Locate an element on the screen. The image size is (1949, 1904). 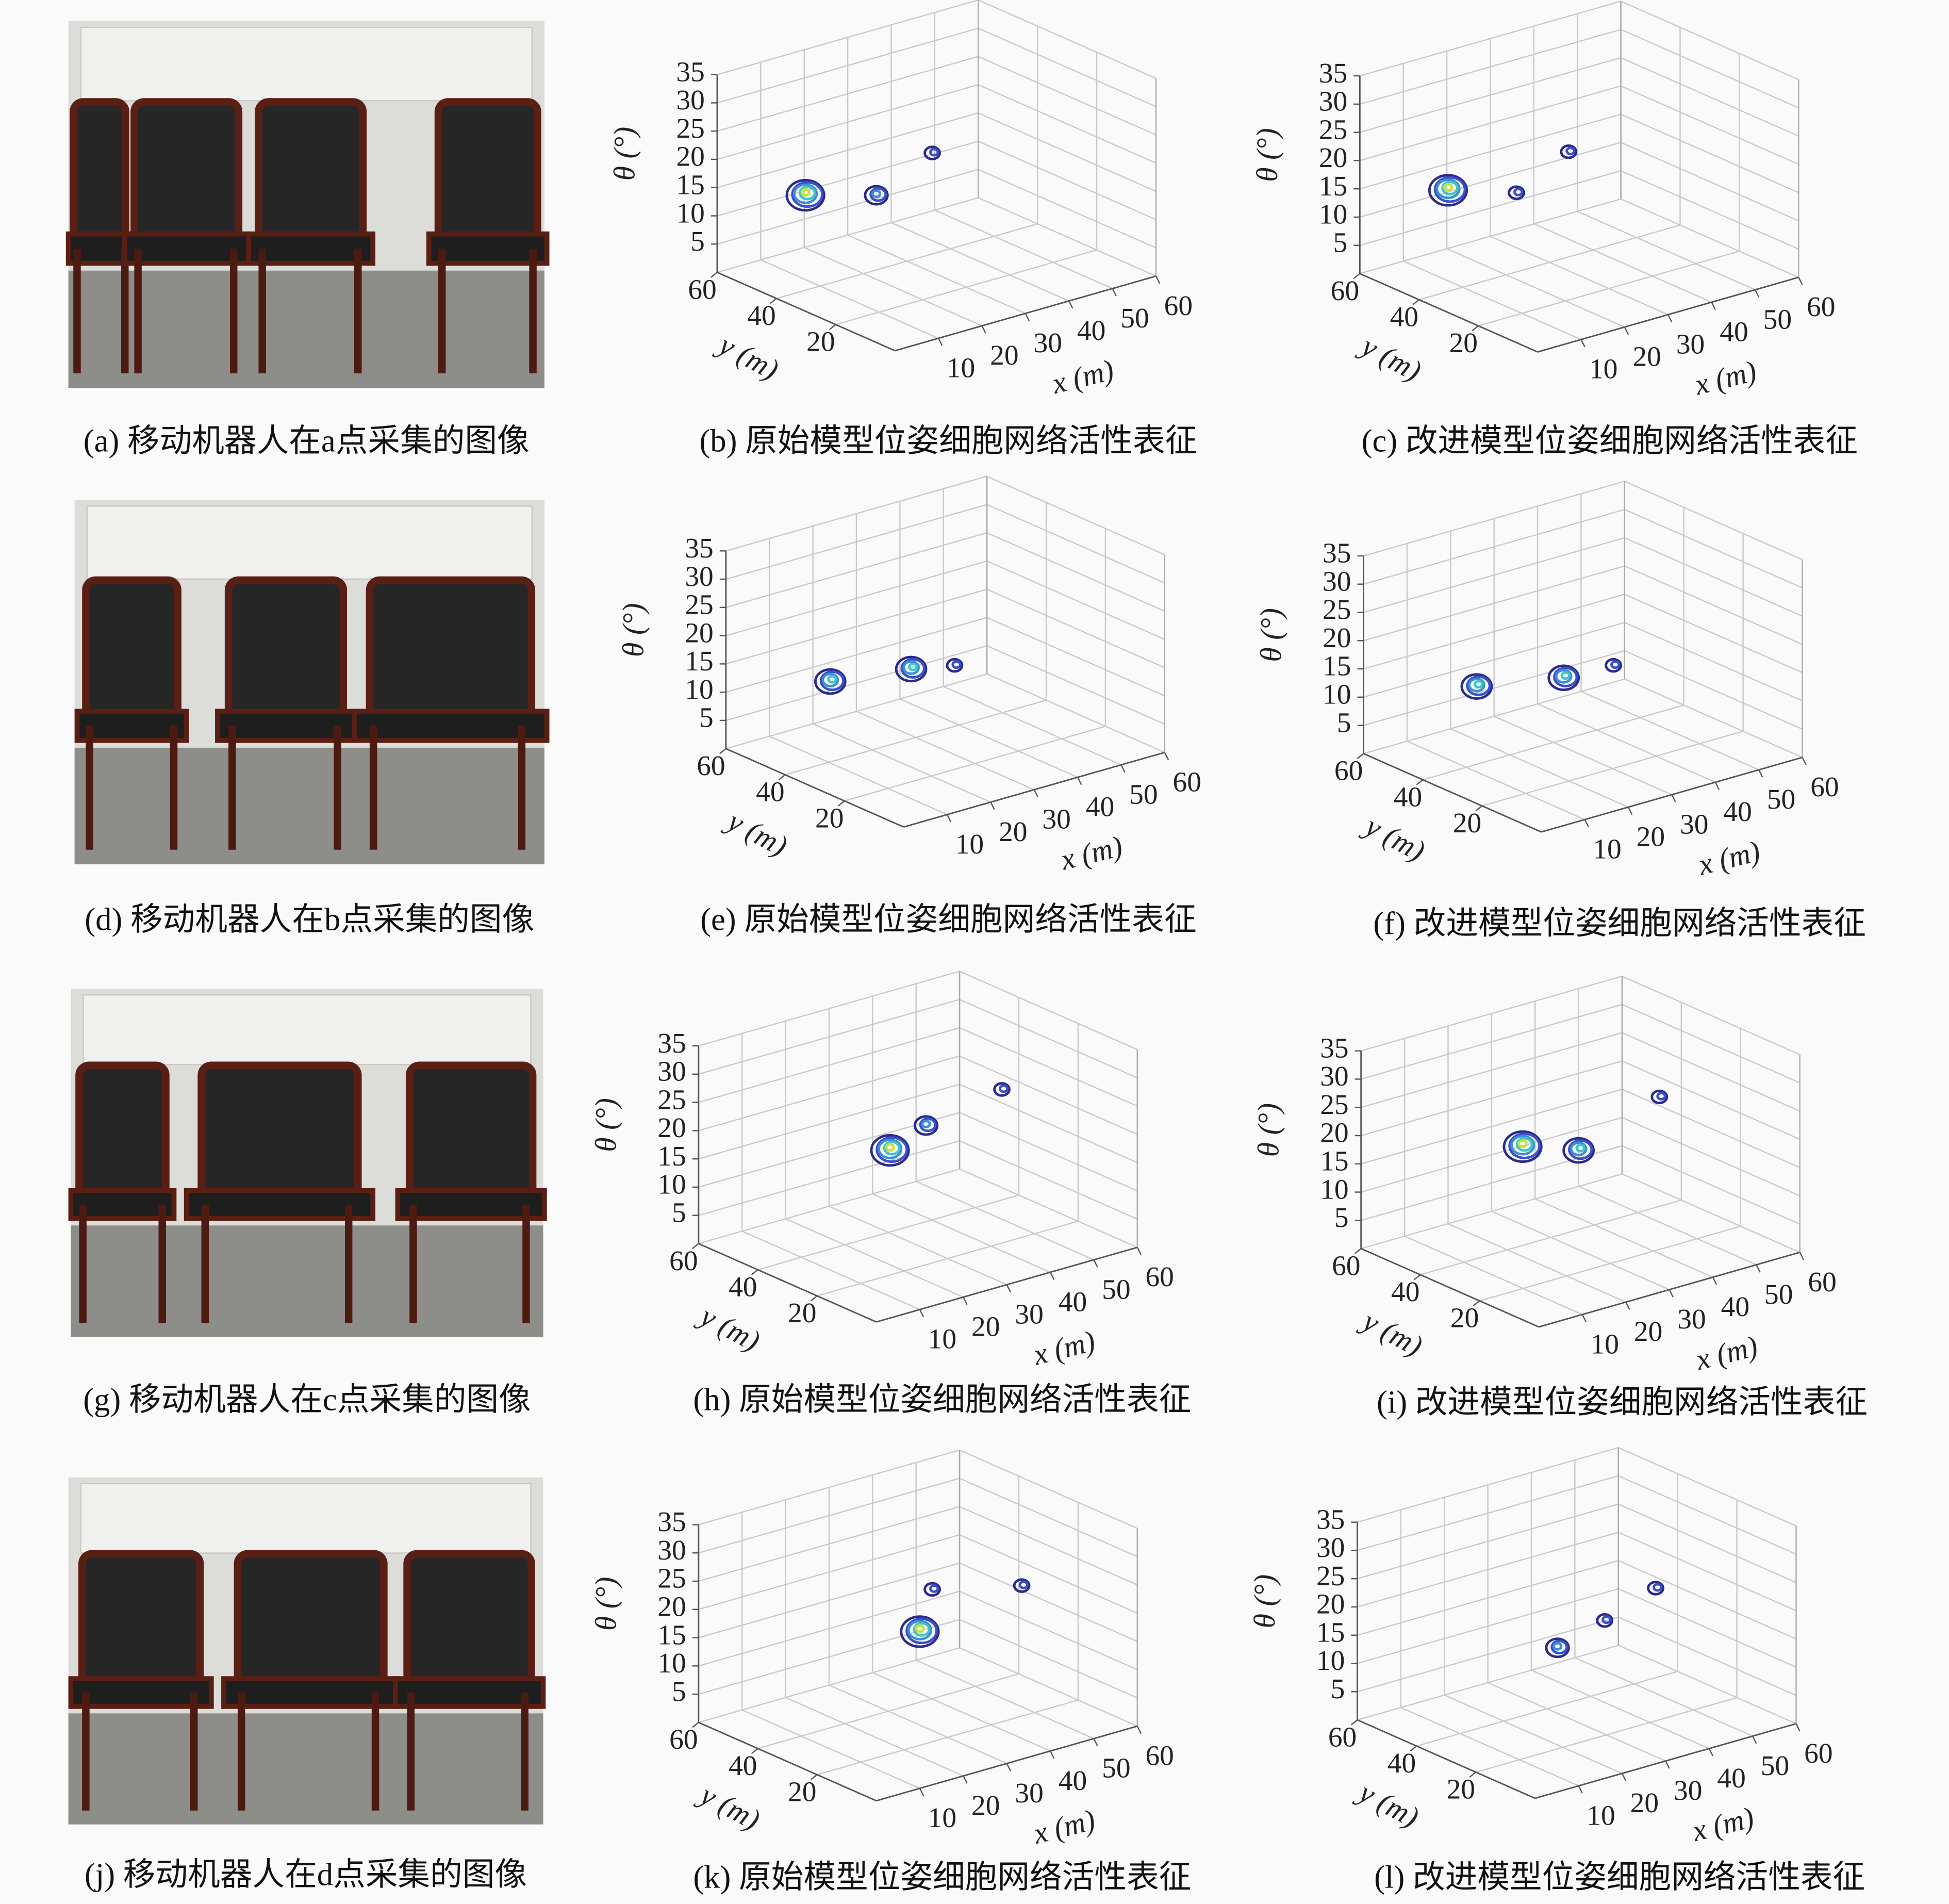
x-tick-label: 40 is located at coordinates (1100, 807).